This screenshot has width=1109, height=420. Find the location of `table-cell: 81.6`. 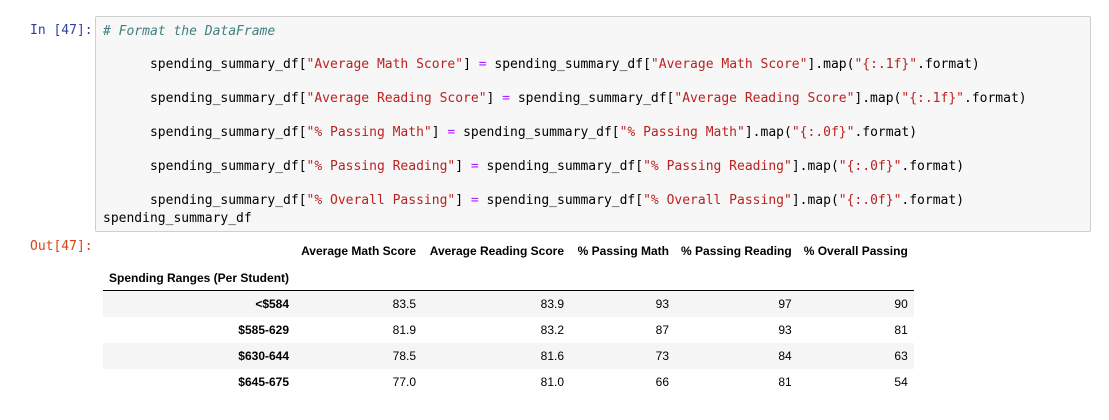

table-cell: 81.6 is located at coordinates (552, 356).